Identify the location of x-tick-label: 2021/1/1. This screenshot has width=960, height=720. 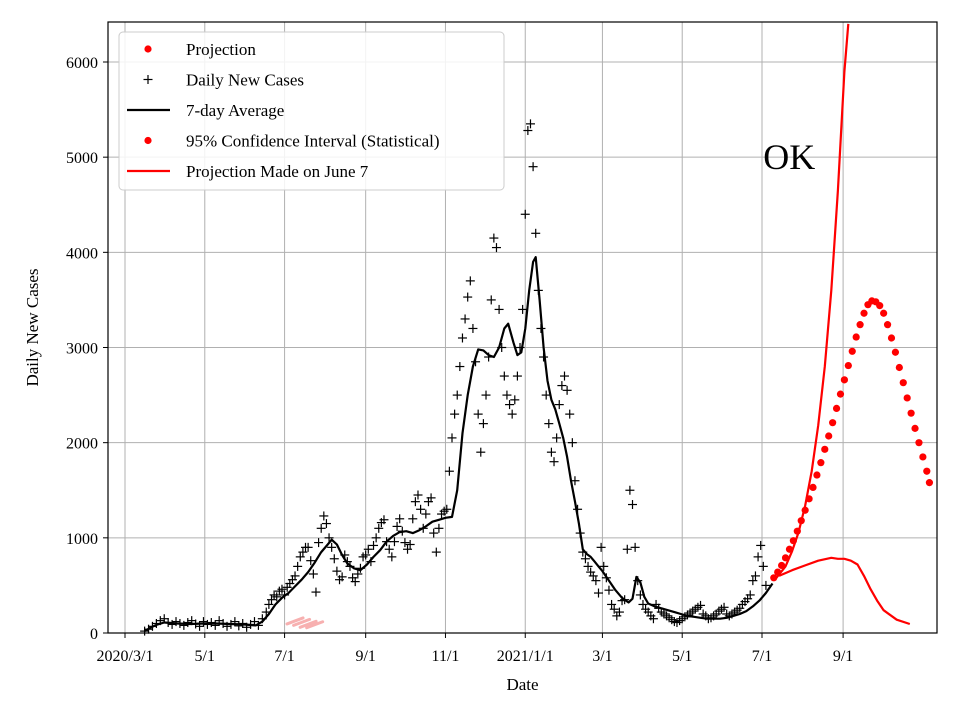
(525, 656).